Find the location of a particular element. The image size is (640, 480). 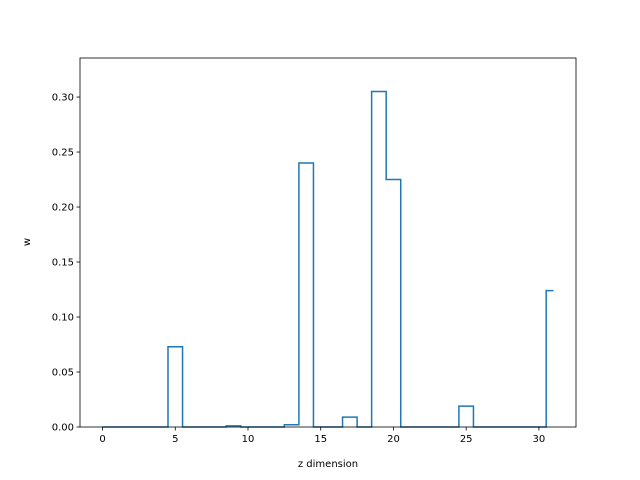

y-tick-label: 0.20 is located at coordinates (63, 208).